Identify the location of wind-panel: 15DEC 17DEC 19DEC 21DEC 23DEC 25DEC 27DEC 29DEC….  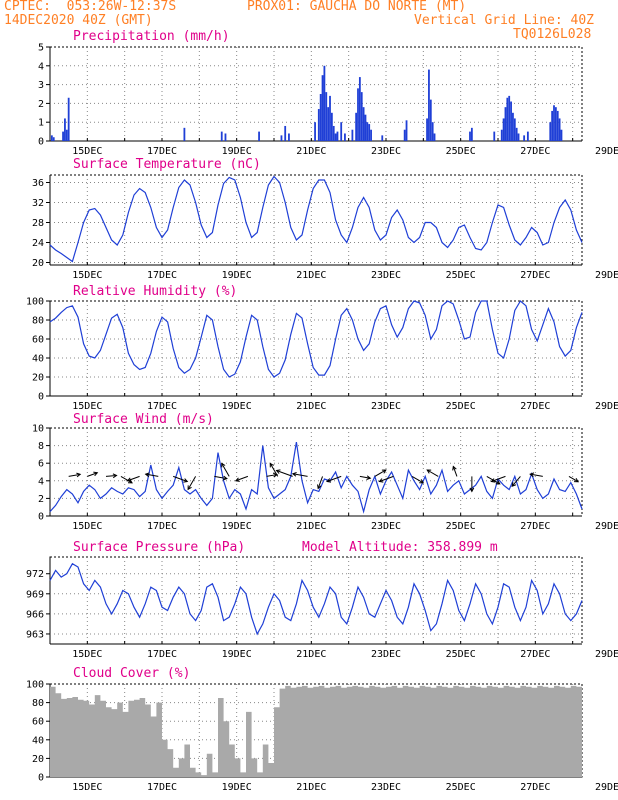
(325, 478).